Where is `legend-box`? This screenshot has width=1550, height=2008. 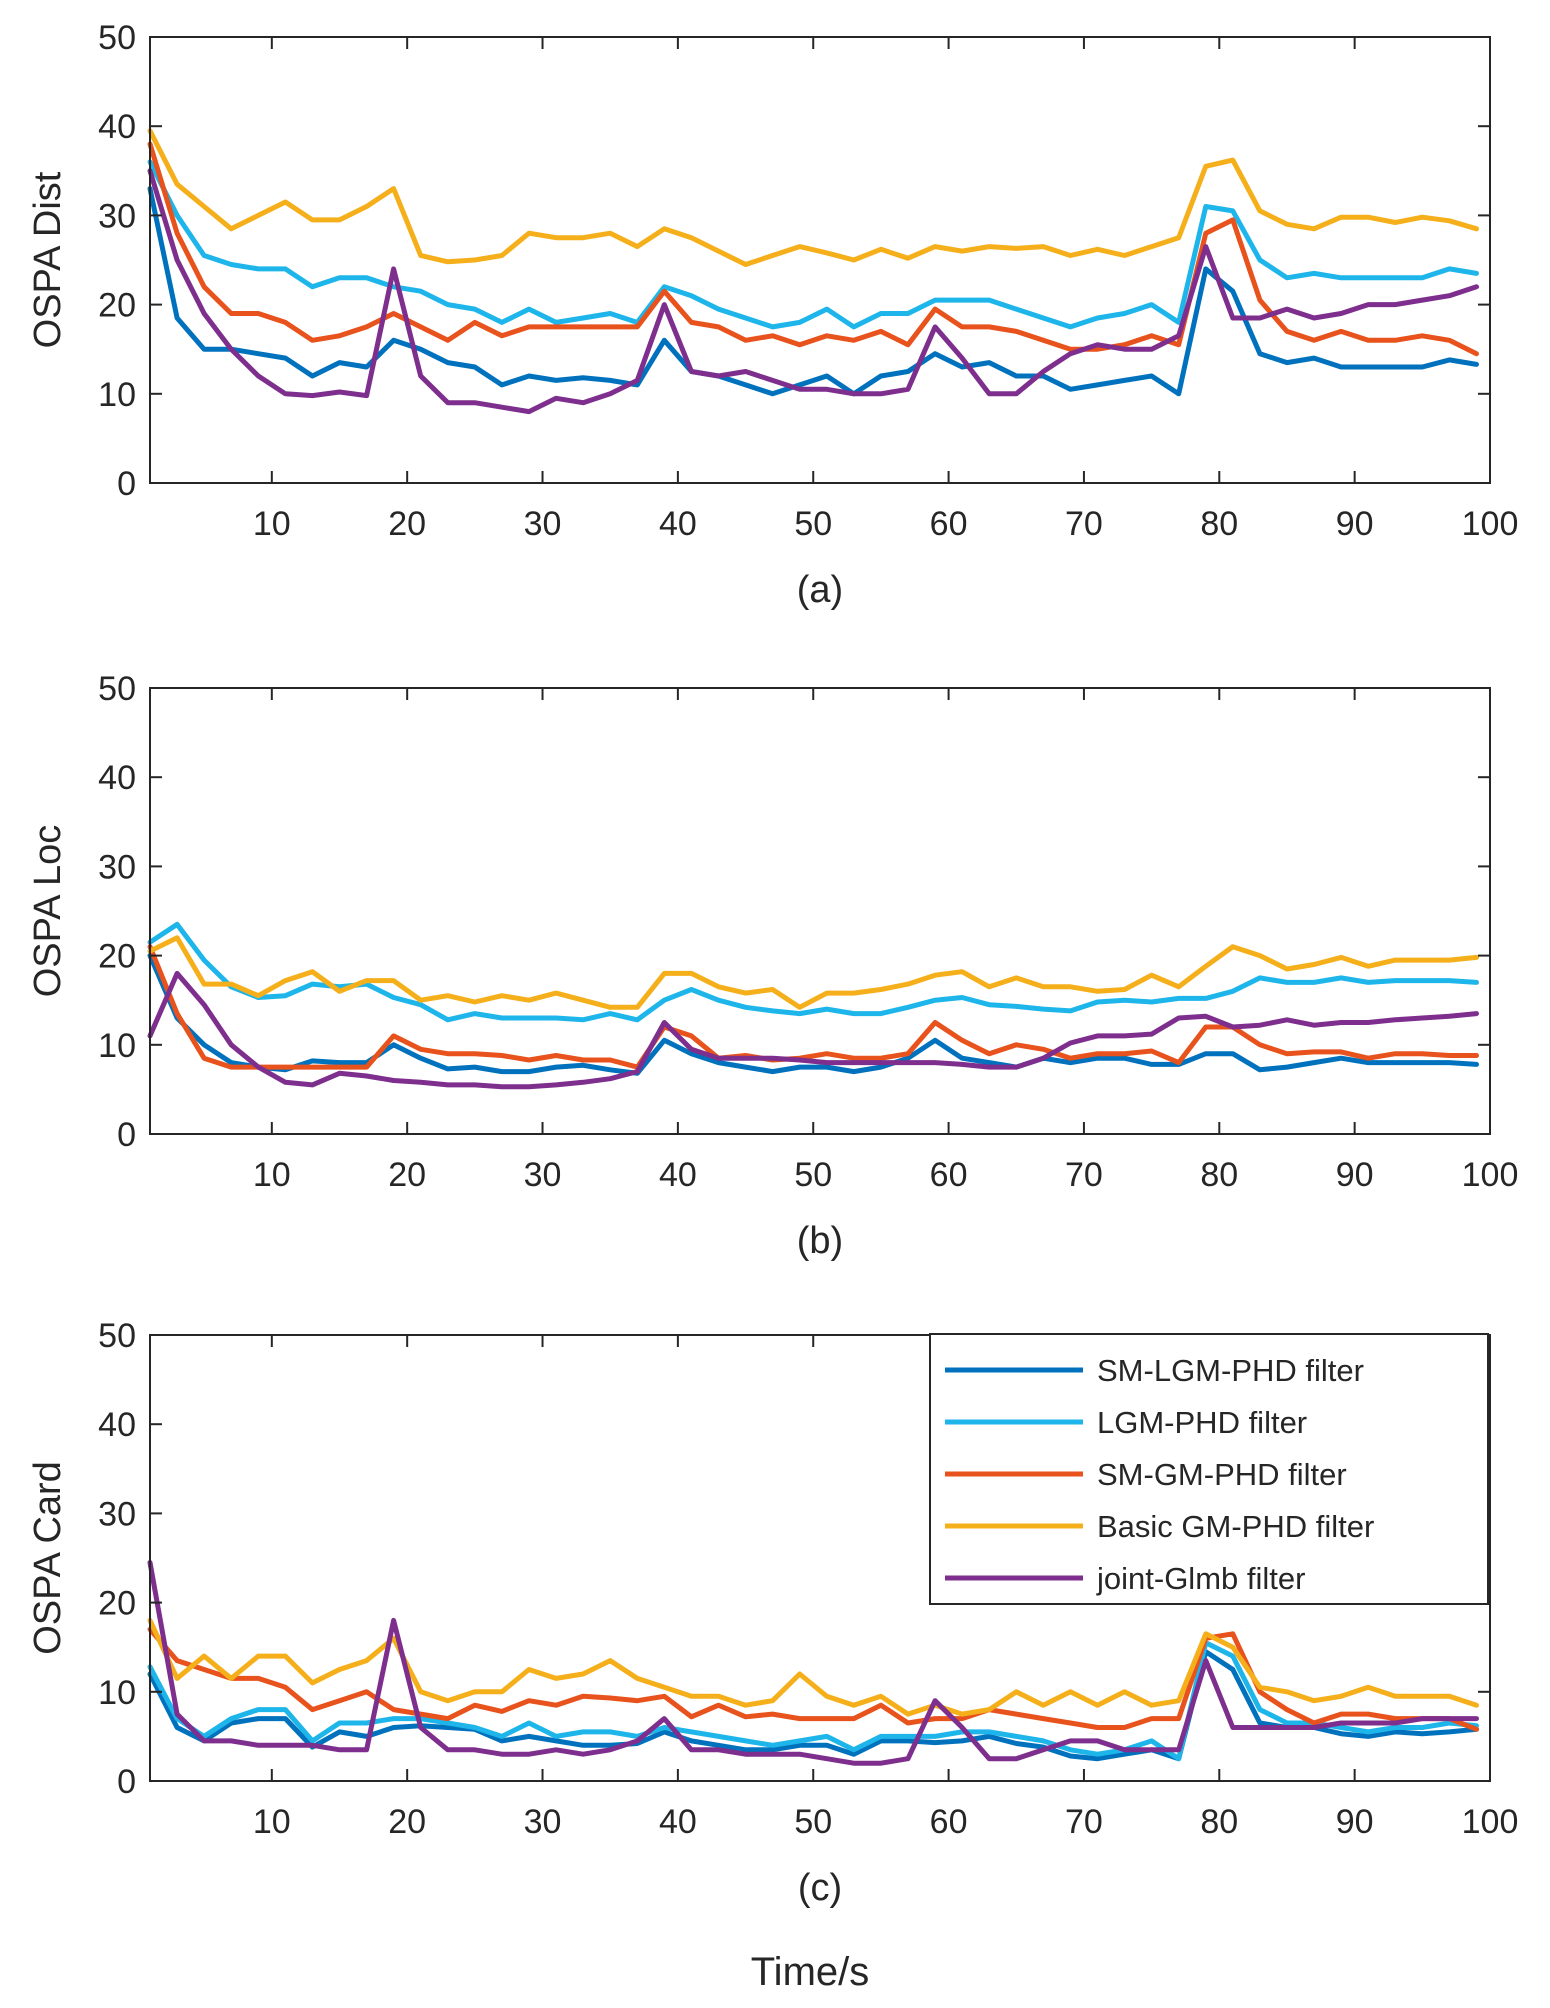
legend-box is located at coordinates (1209, 1469).